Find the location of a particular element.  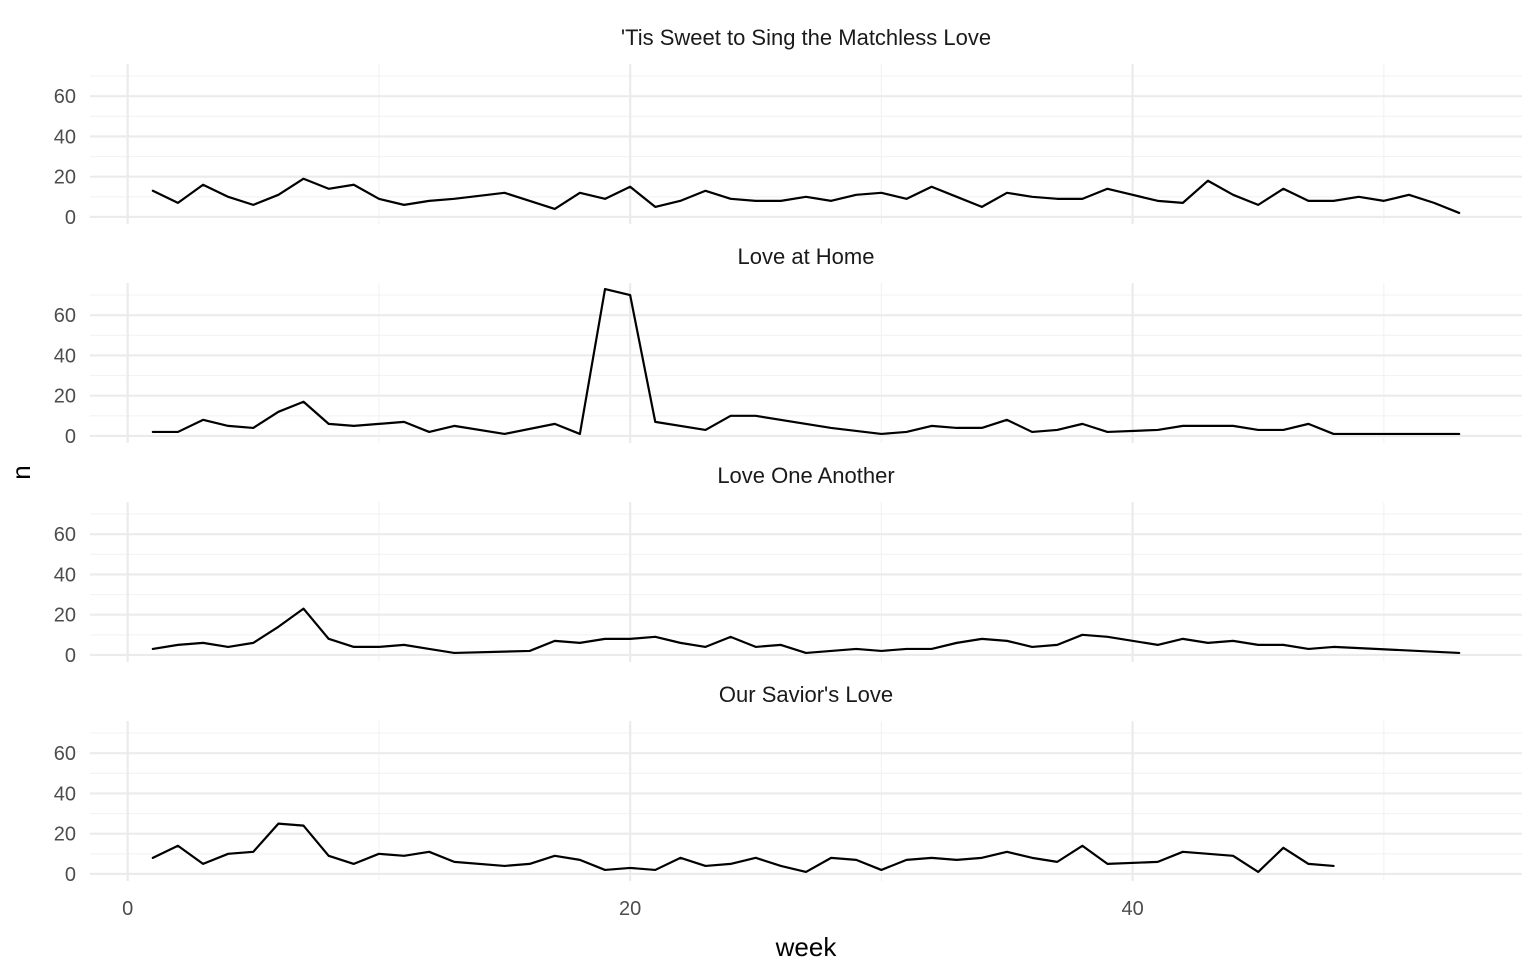

panel-title: 'Tis Sweet to Sing the Matchless Love is located at coordinates (806, 37).